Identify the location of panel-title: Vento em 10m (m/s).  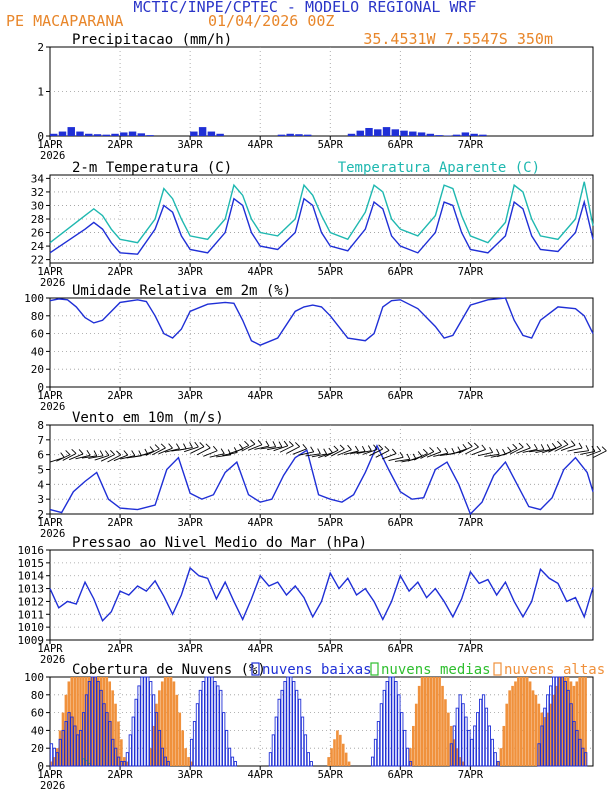
(148, 418).